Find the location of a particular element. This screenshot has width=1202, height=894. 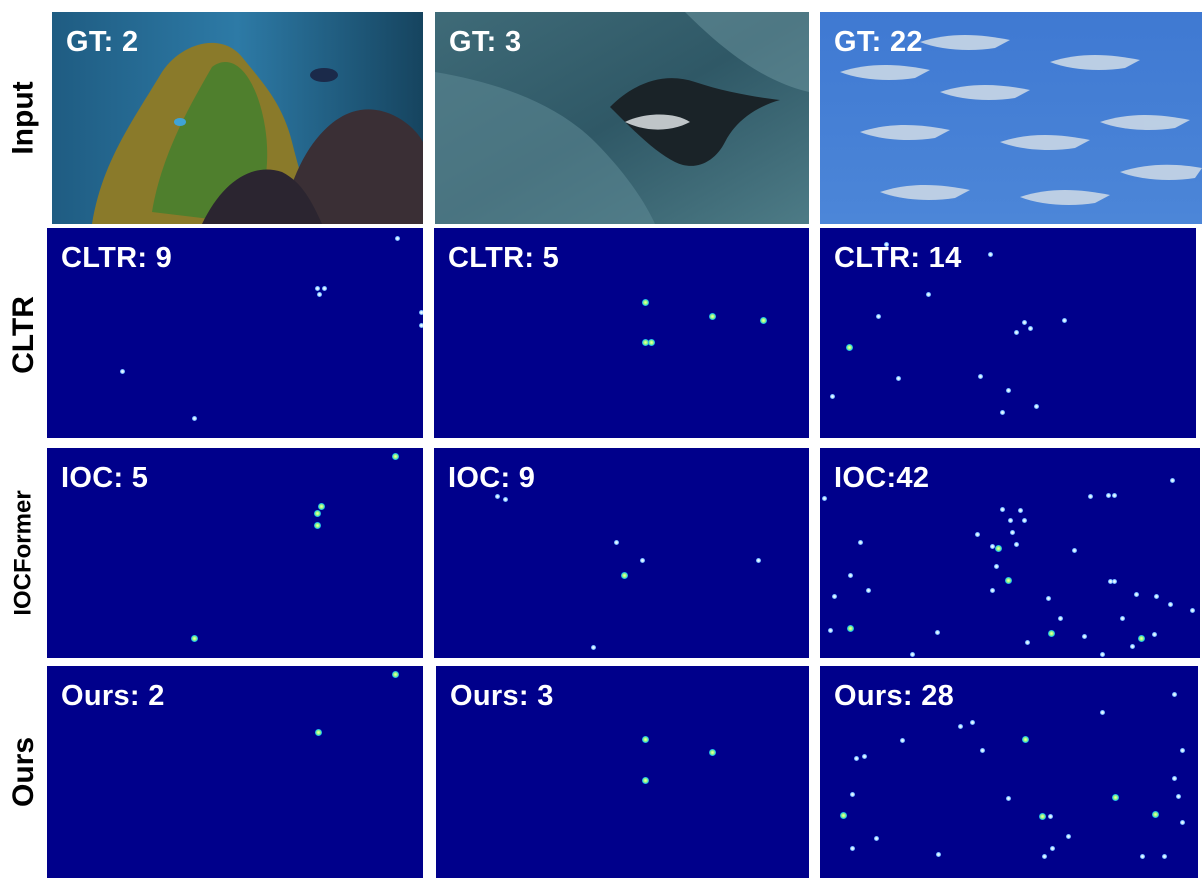

input-image-coral: GT: 2 is located at coordinates (237, 118).